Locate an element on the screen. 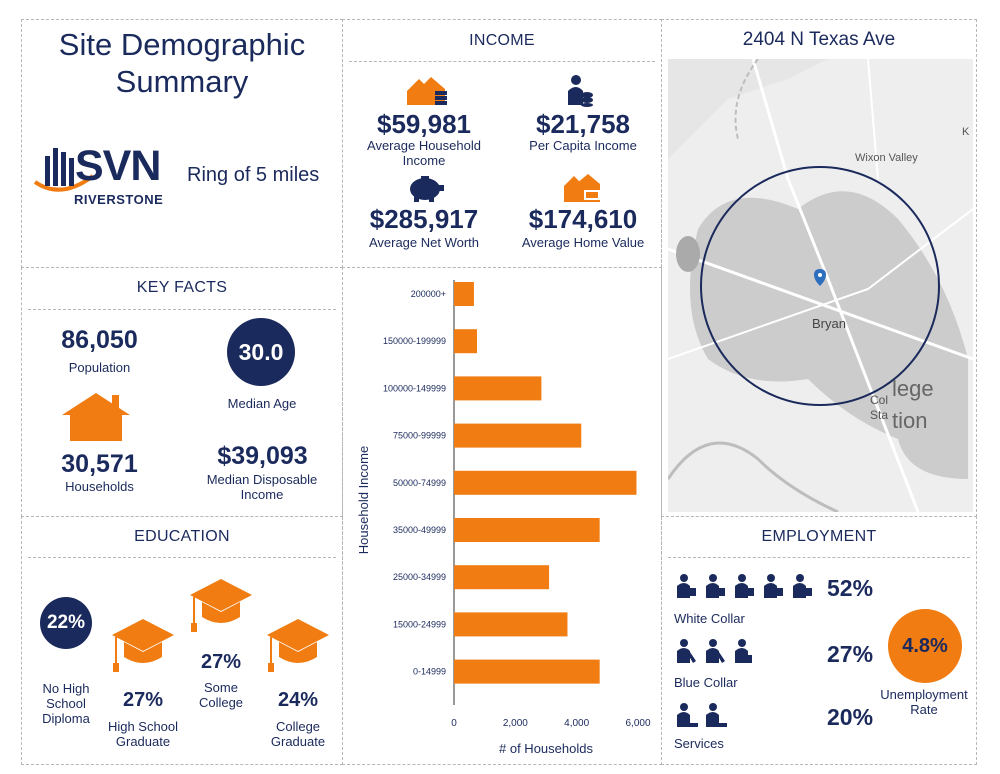 The height and width of the screenshot is (774, 1000). services-label: Services is located at coordinates (699, 743).